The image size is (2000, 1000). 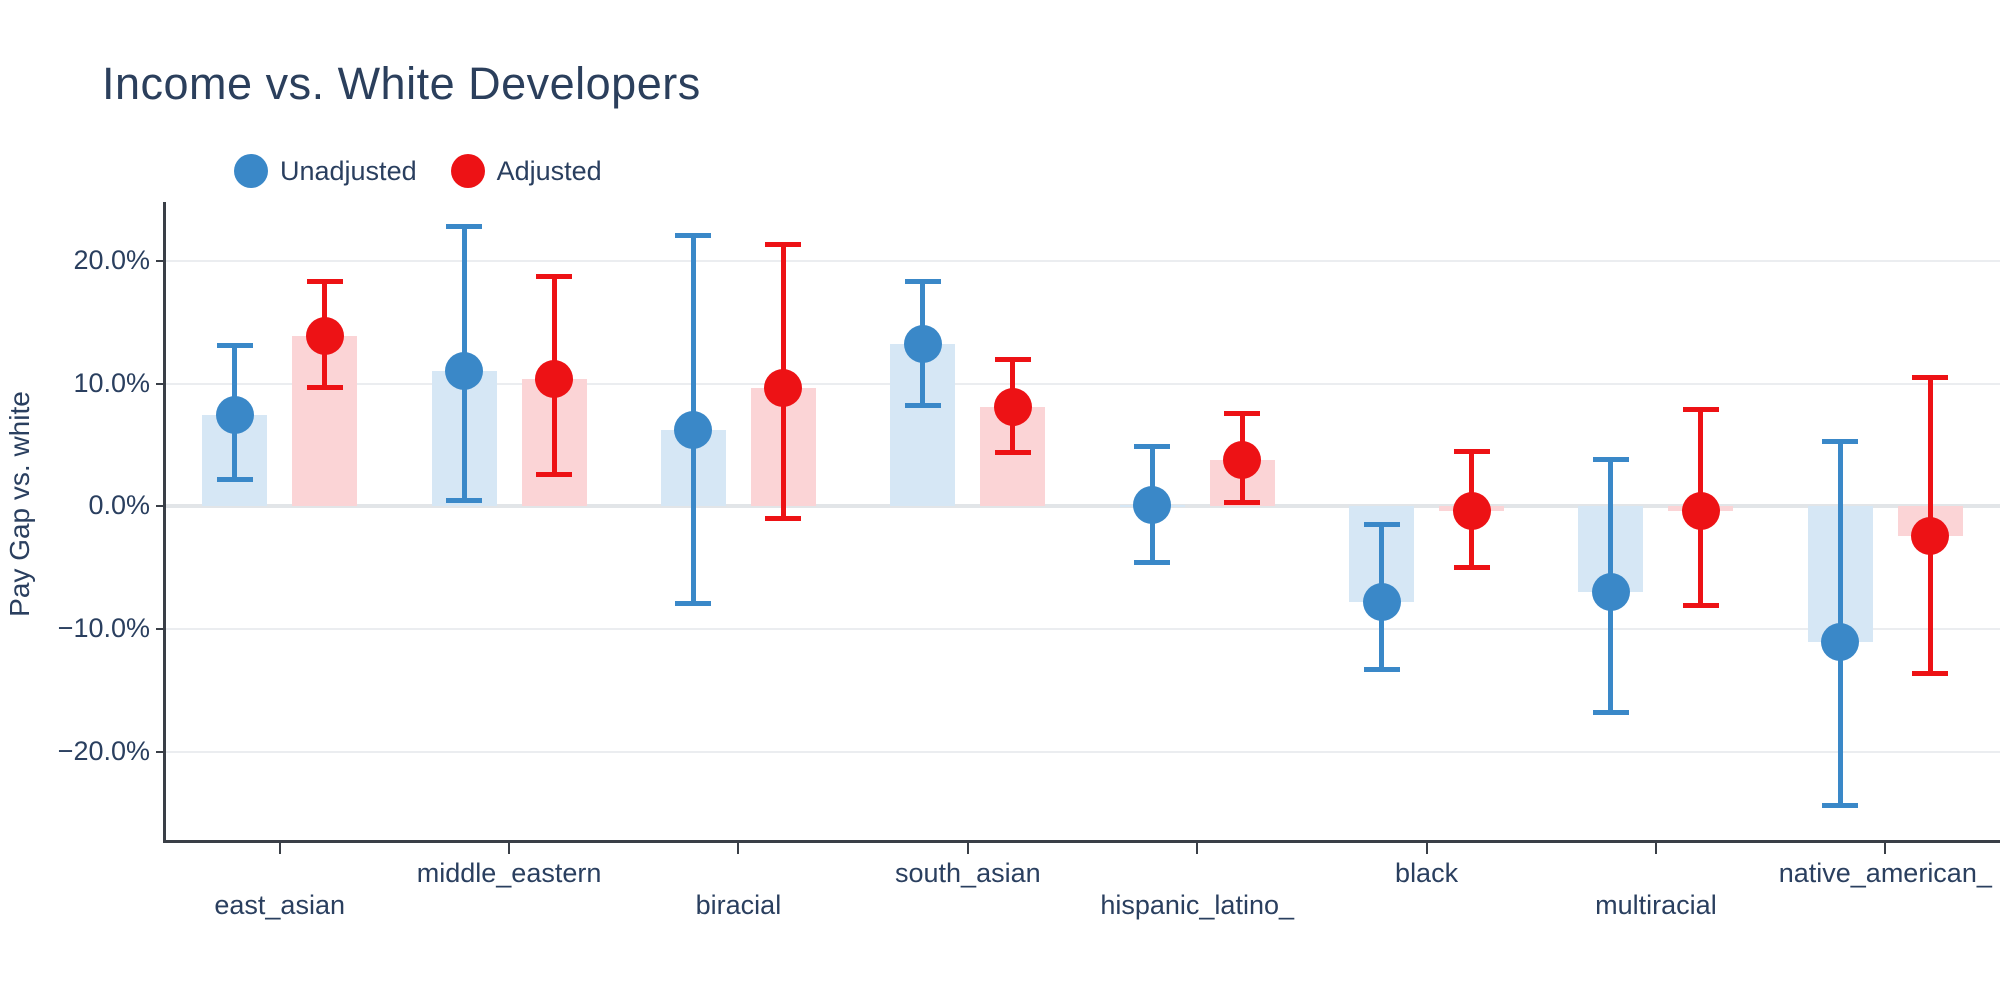 I want to click on y-tick-label: 20.0%, so click(x=111, y=259).